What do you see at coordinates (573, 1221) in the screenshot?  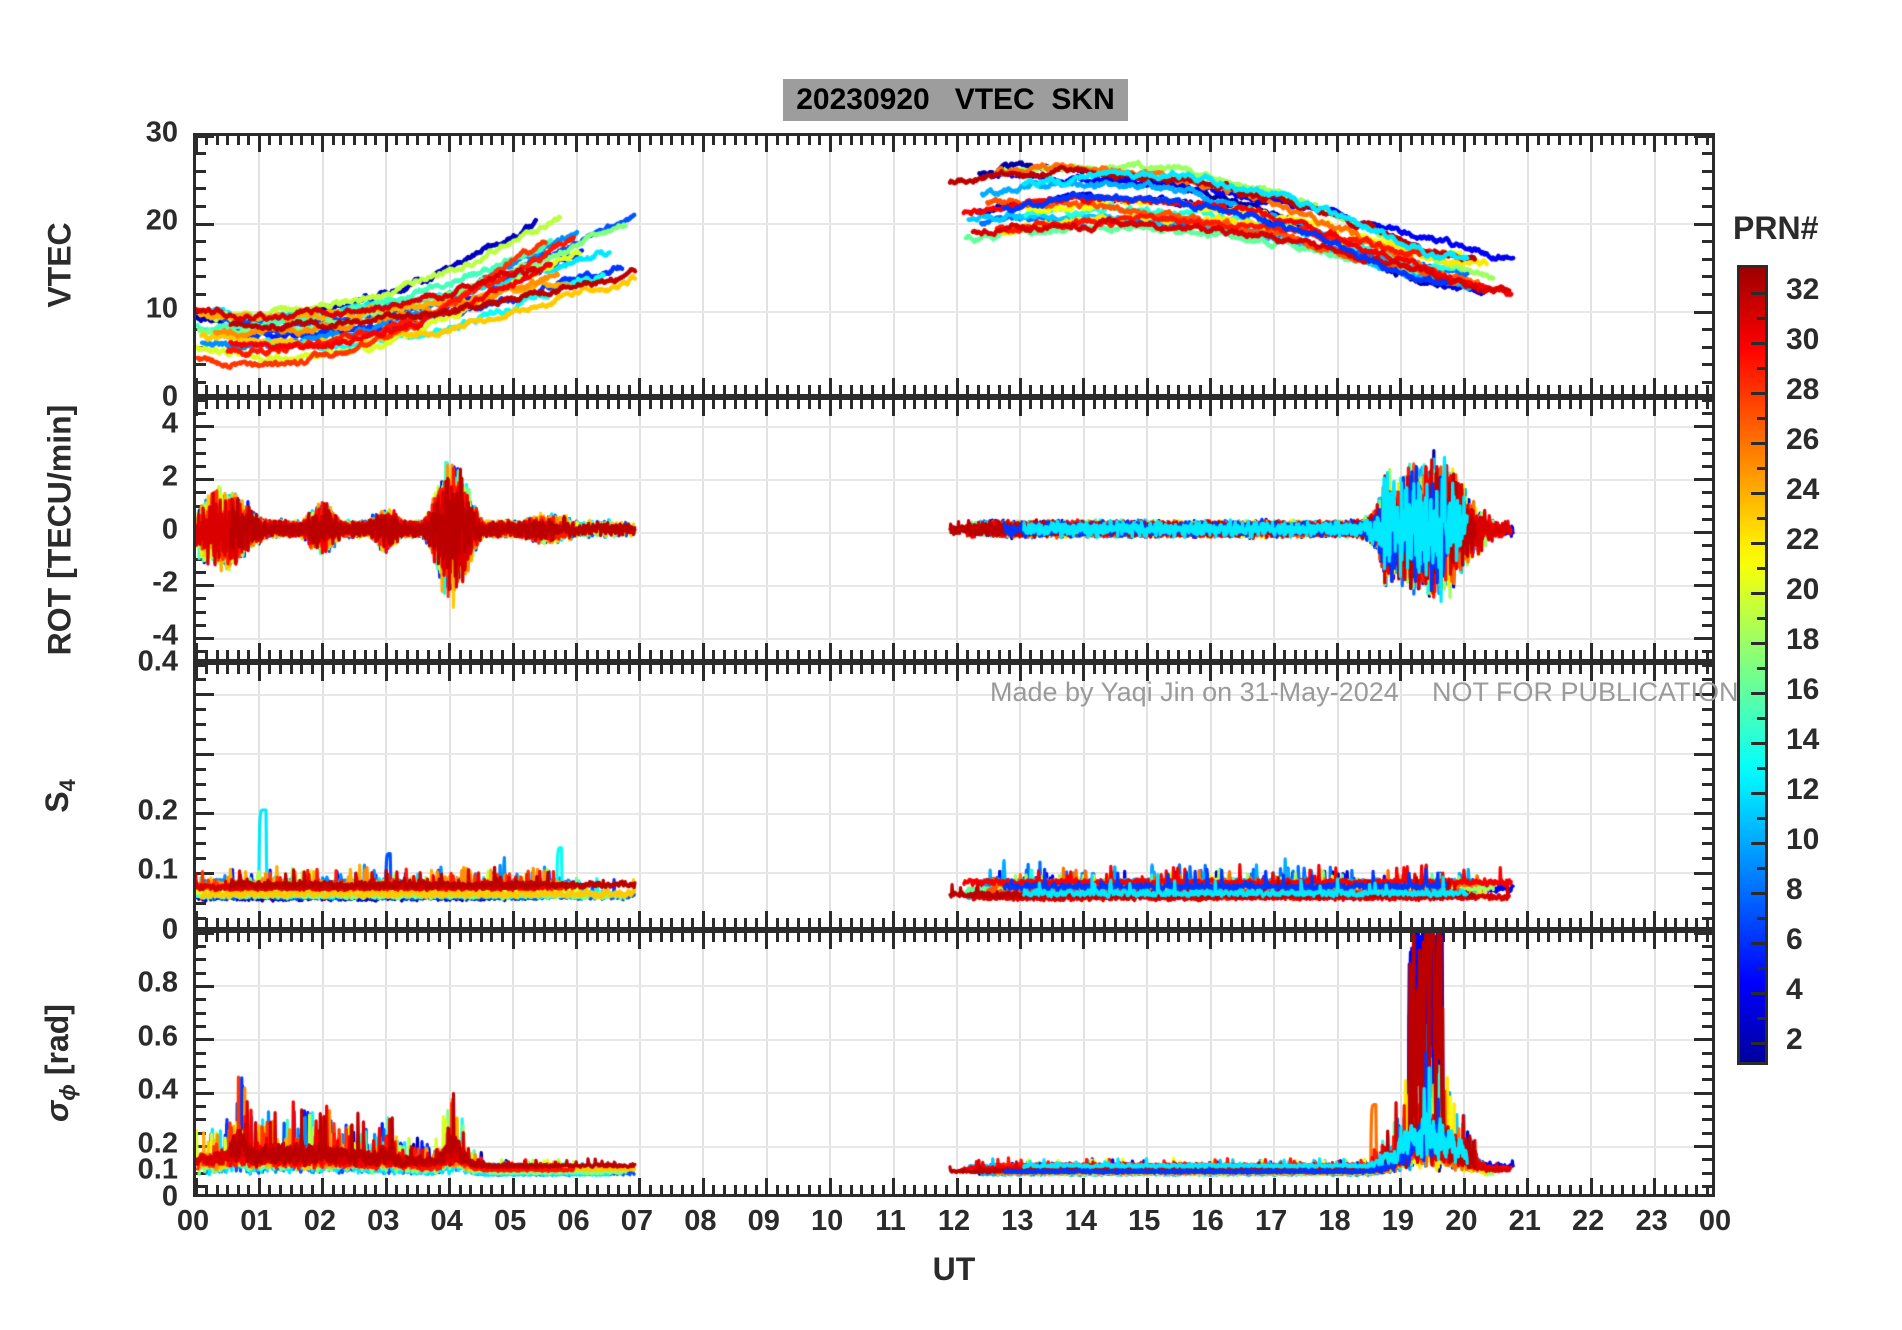 I see `x-tick-label: 06` at bounding box center [573, 1221].